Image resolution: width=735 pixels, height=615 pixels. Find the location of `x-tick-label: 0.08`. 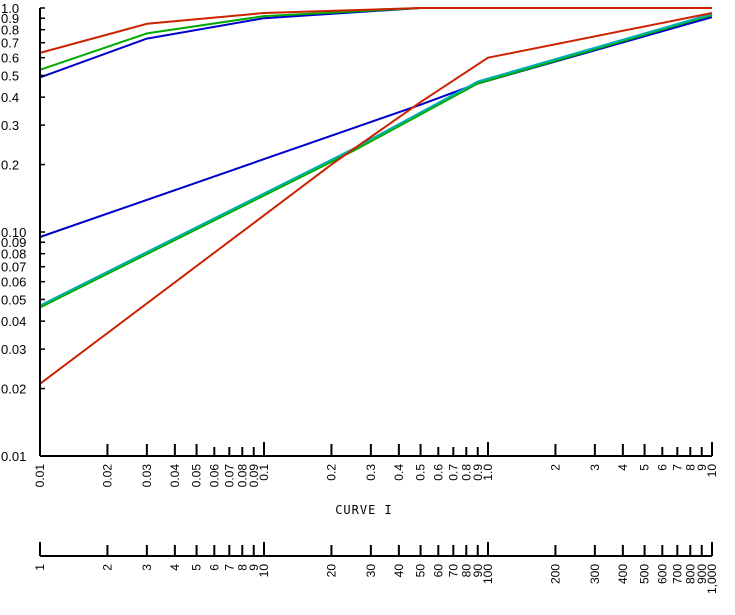

x-tick-label: 0.08 is located at coordinates (242, 476).